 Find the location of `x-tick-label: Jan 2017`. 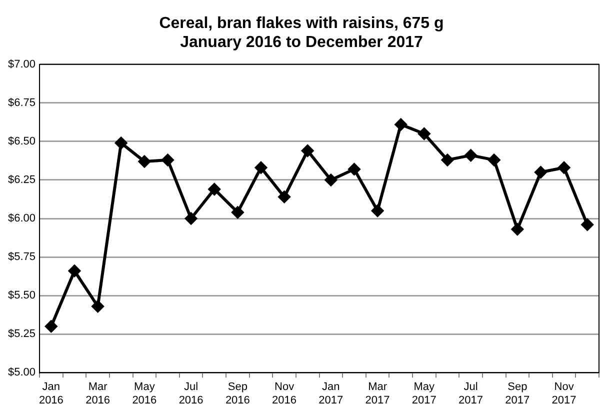

x-tick-label: Jan 2017 is located at coordinates (331, 393).